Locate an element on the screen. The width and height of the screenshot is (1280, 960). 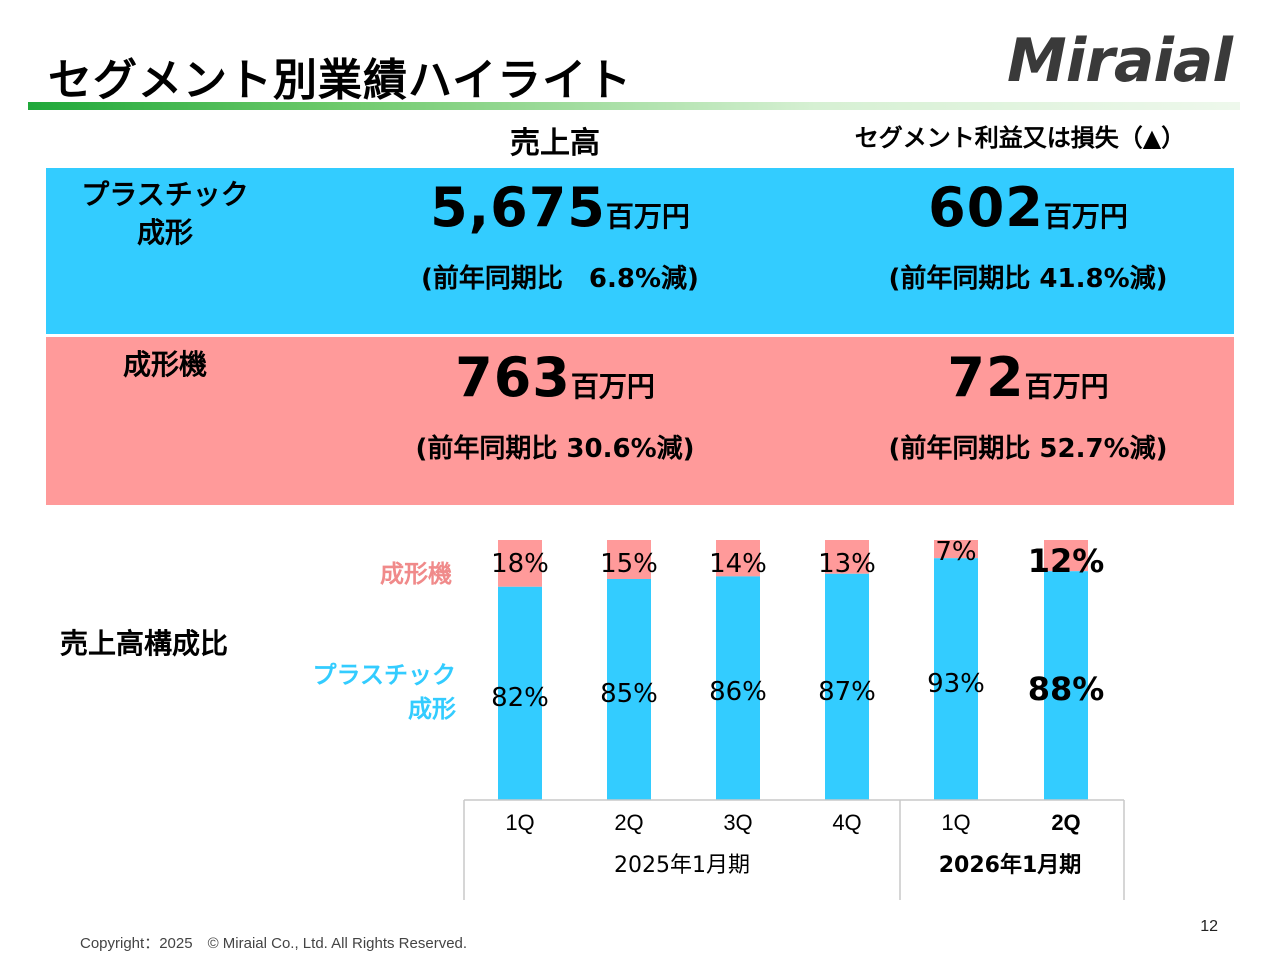
group-label-0: 2025年1月期 is located at coordinates (682, 865).